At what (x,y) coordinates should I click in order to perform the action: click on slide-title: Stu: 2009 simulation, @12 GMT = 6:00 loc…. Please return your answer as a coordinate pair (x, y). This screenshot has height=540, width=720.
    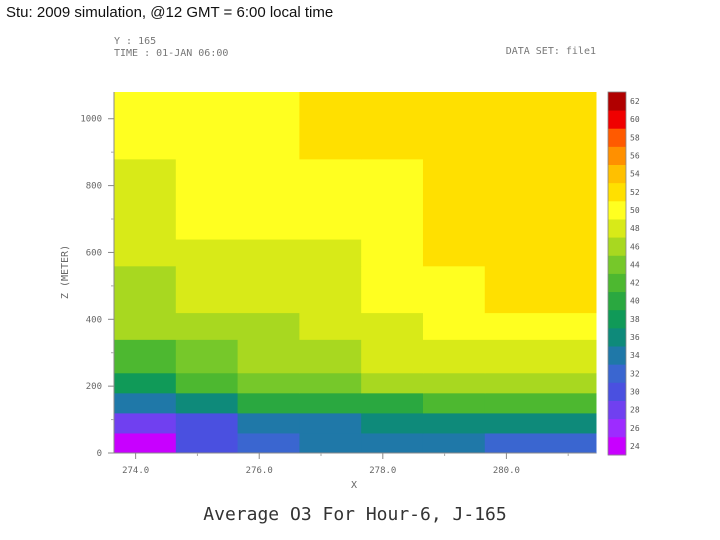
    Looking at the image, I should click on (170, 12).